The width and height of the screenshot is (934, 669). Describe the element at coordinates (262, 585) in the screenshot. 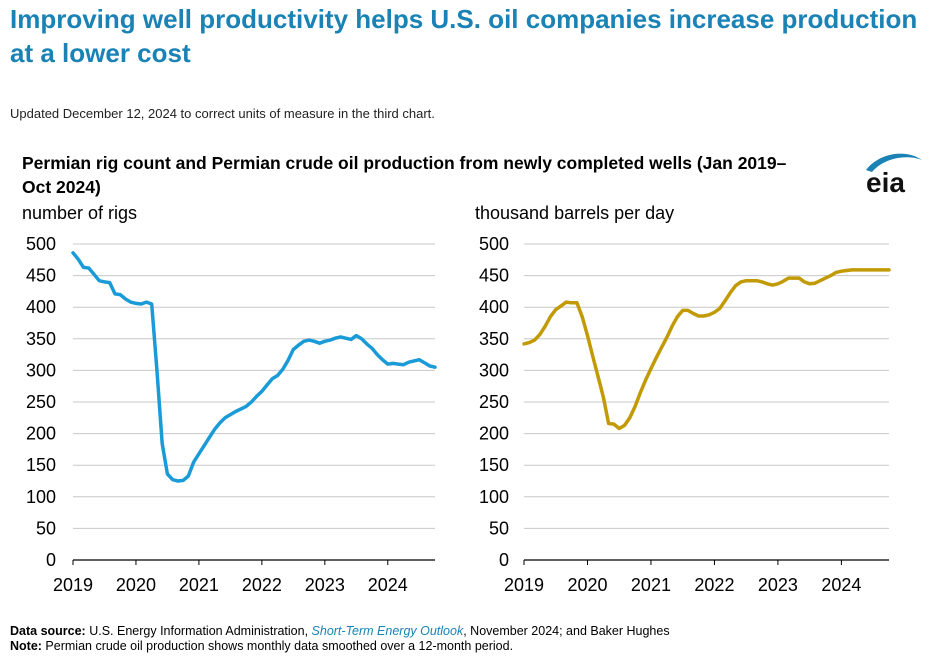

I see `left-x-tick-label: 2022` at that location.